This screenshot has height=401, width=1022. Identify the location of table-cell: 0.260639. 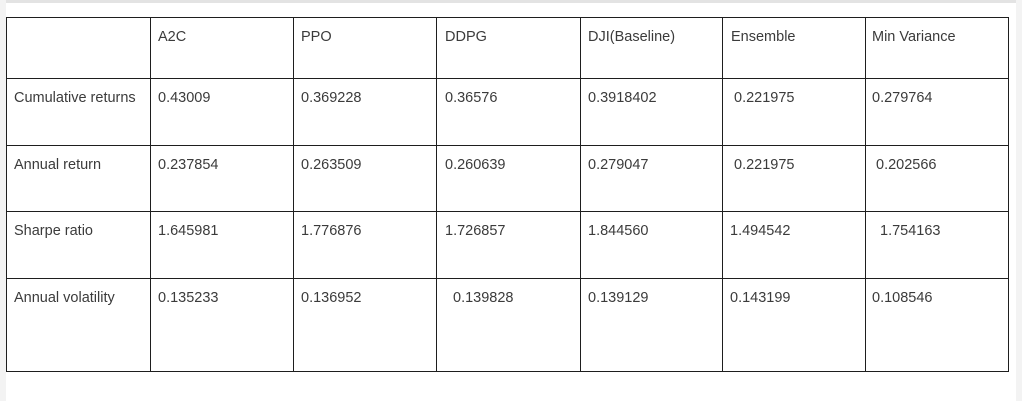
(508, 178).